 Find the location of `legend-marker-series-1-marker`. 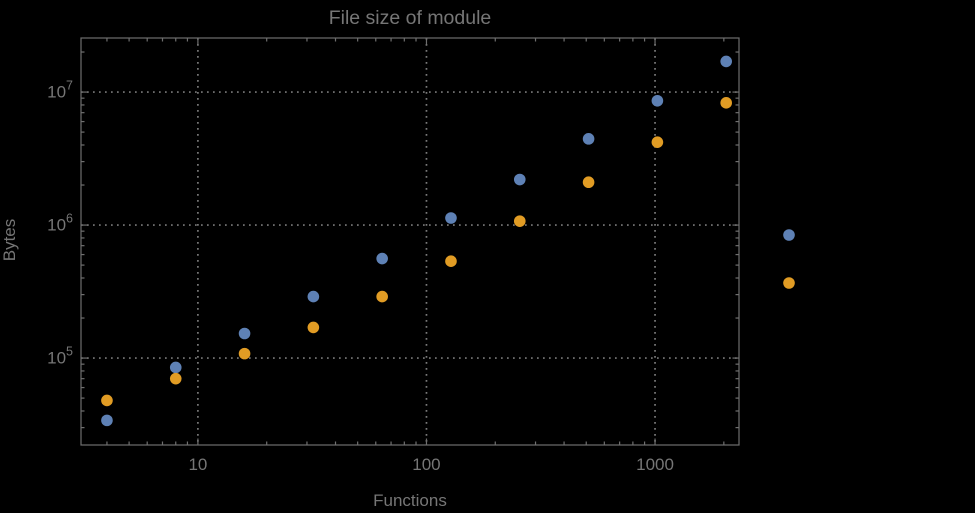

legend-marker-series-1-marker is located at coordinates (789, 235).